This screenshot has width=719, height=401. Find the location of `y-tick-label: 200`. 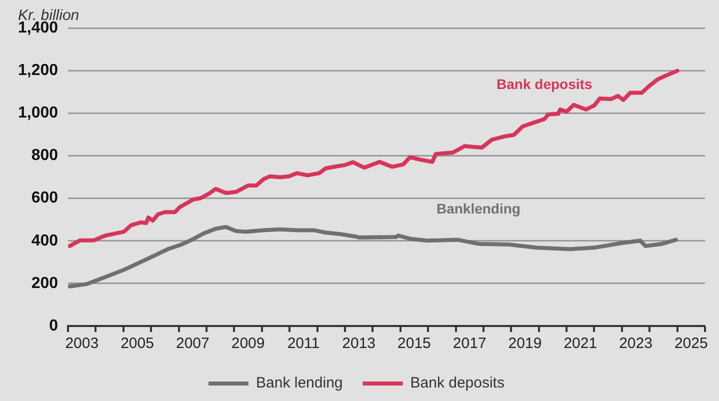

y-tick-label: 200 is located at coordinates (44, 283).